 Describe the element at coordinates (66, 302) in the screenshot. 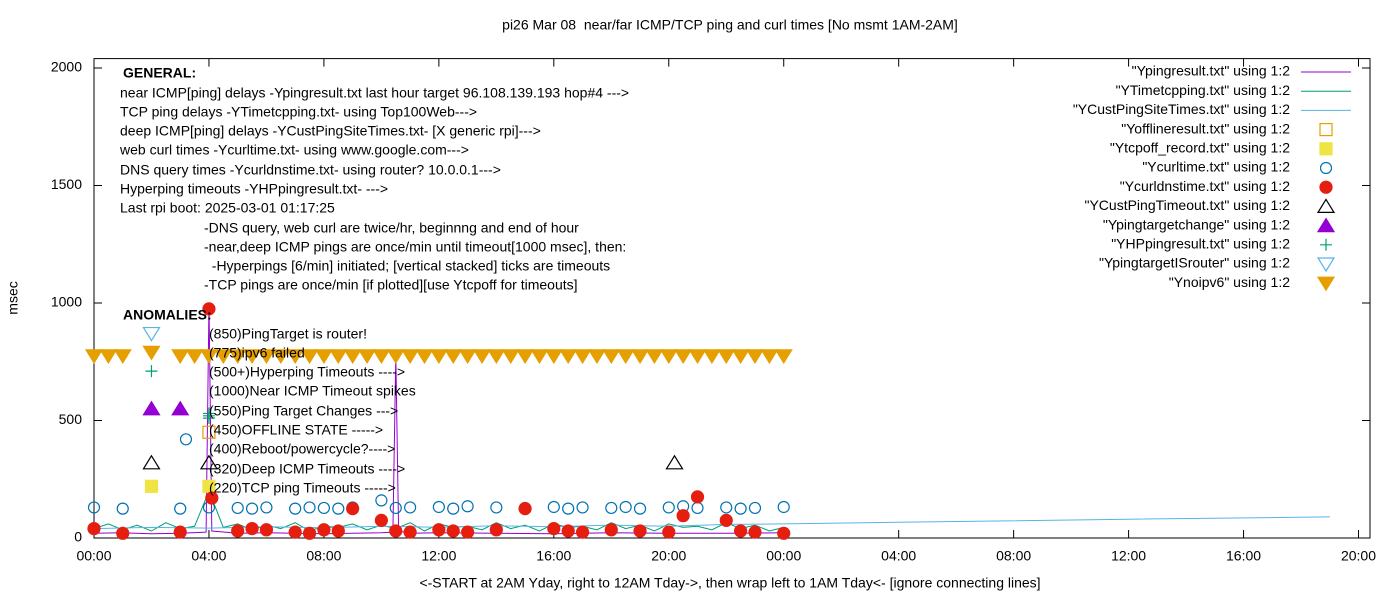

I see `y-tick-label: 1000` at that location.